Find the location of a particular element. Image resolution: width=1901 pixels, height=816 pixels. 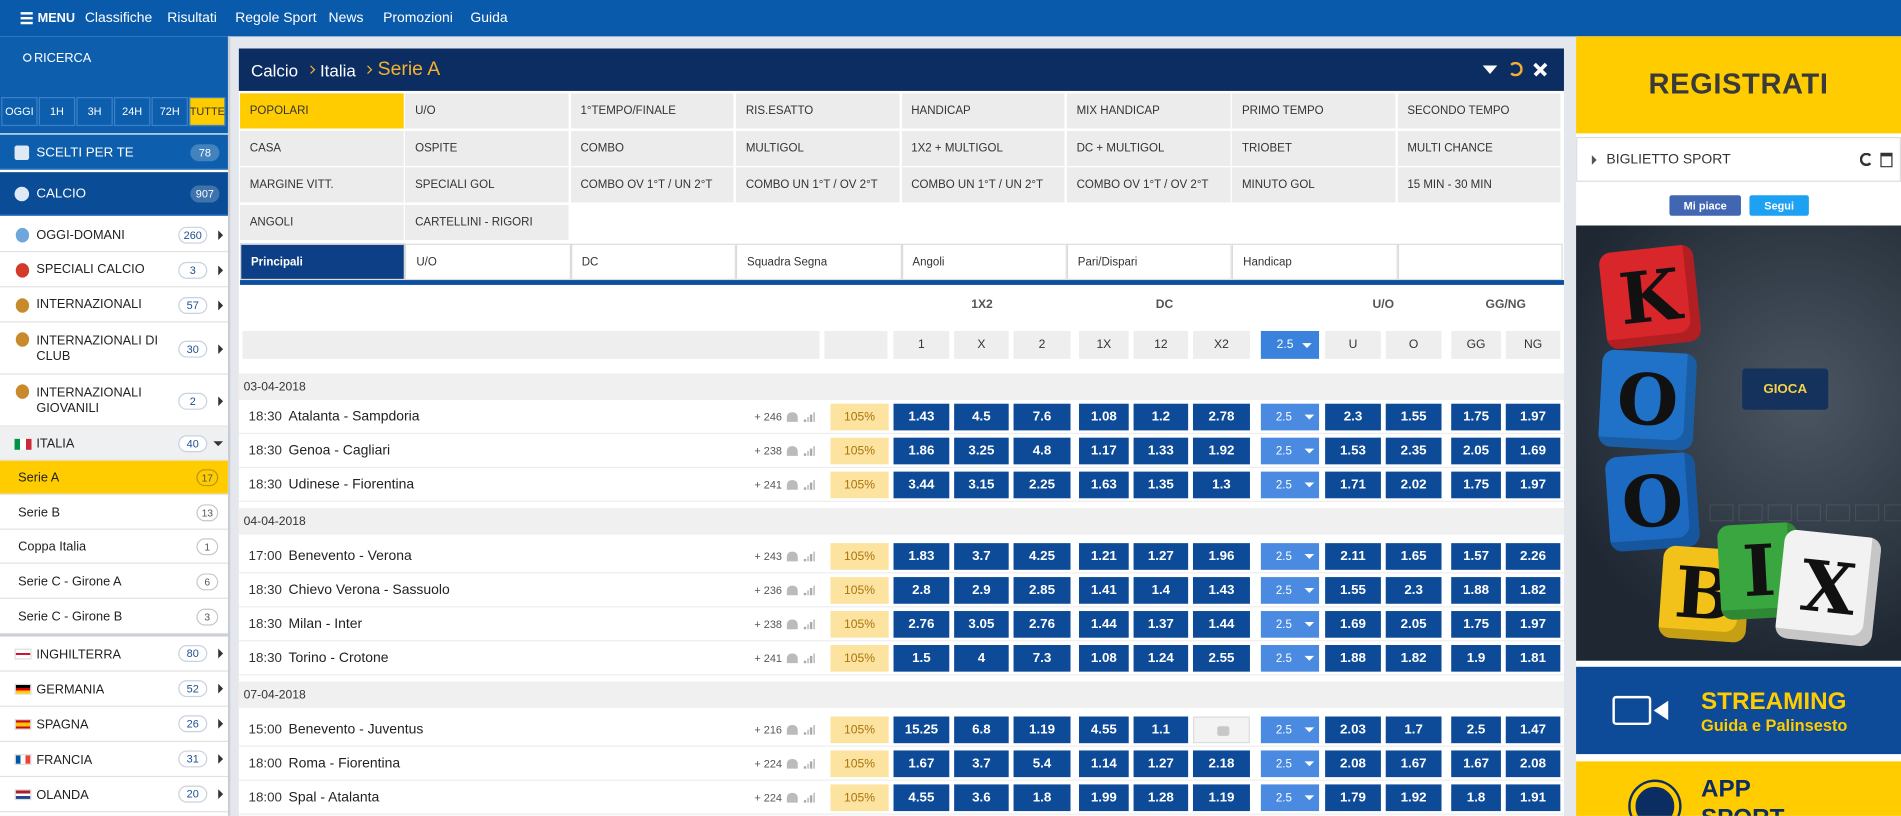

breadcrumb-item: Calcio is located at coordinates (274, 70).